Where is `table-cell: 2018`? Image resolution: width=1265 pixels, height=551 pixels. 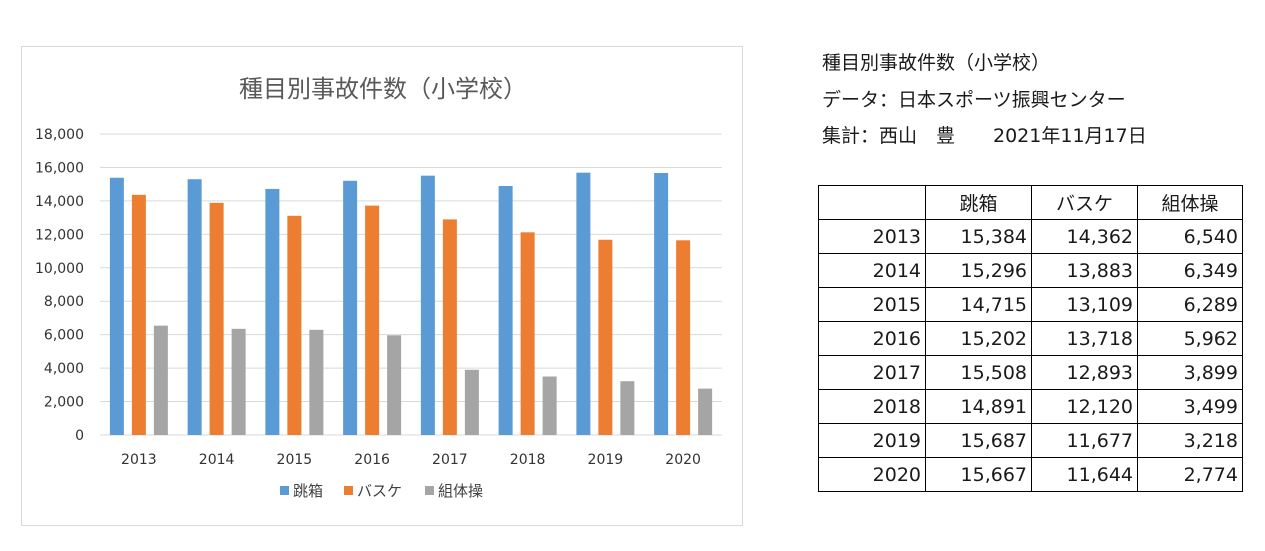 table-cell: 2018 is located at coordinates (872, 406).